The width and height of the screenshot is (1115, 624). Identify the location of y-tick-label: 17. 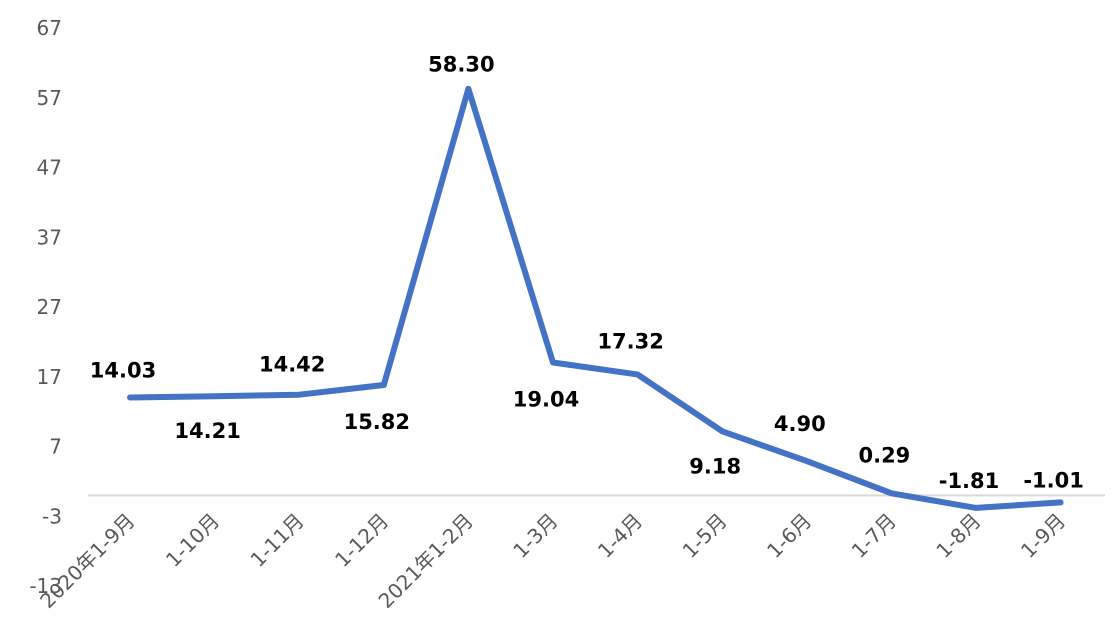
(49, 377).